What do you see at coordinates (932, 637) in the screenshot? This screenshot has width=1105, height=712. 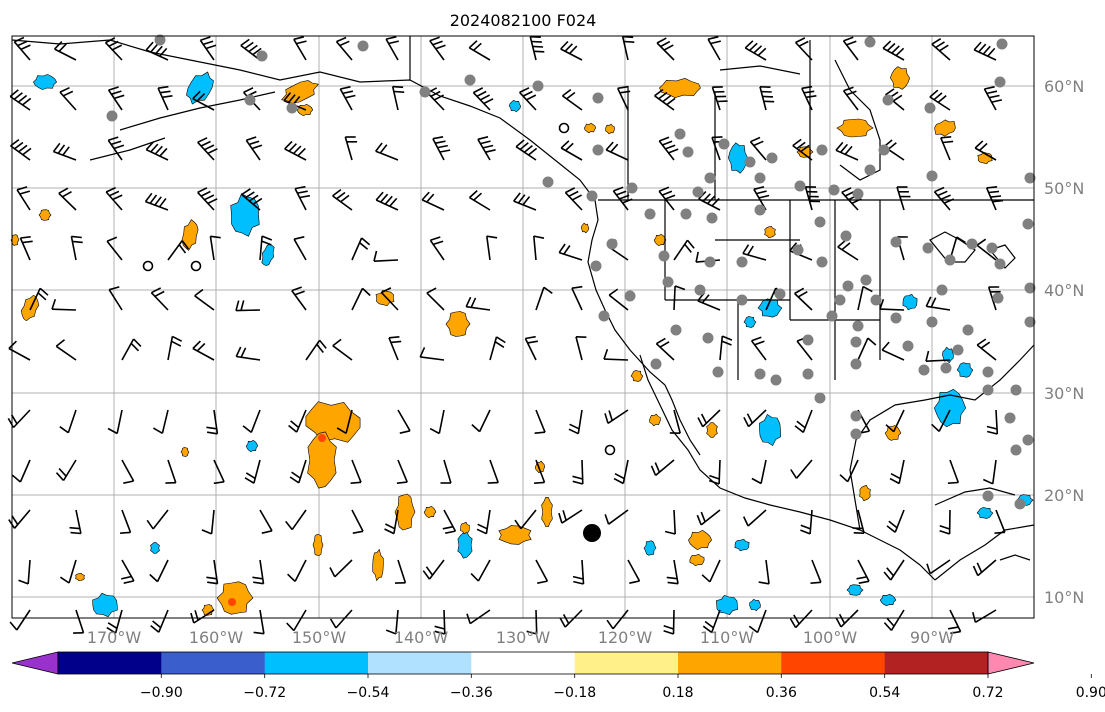 I see `lon-label: 90°W` at bounding box center [932, 637].